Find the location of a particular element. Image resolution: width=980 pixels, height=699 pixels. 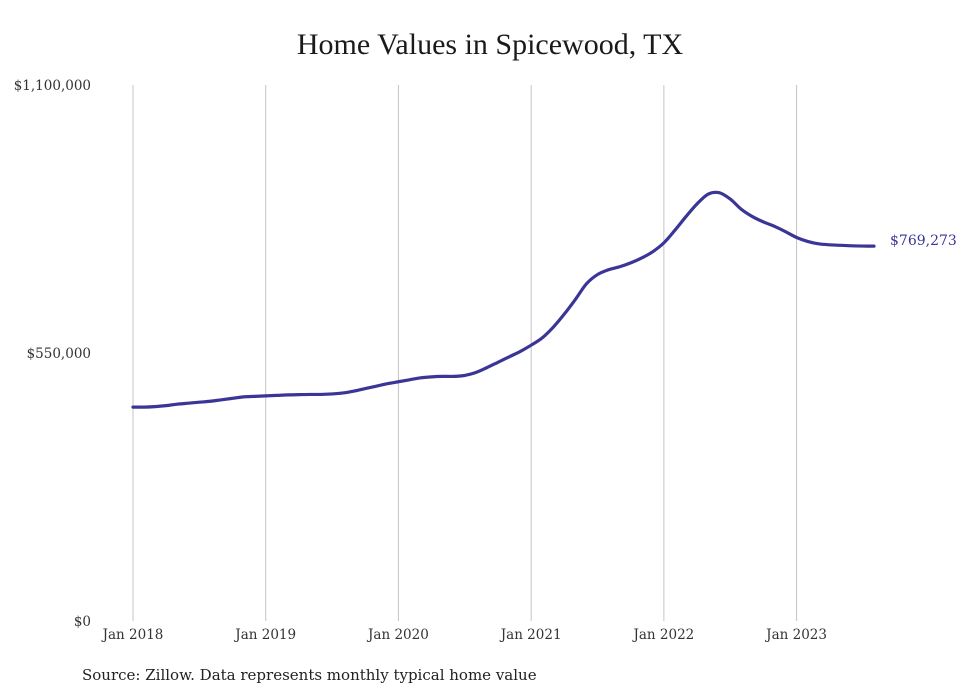

y-tick-label: $1,100,000 is located at coordinates (52, 86).